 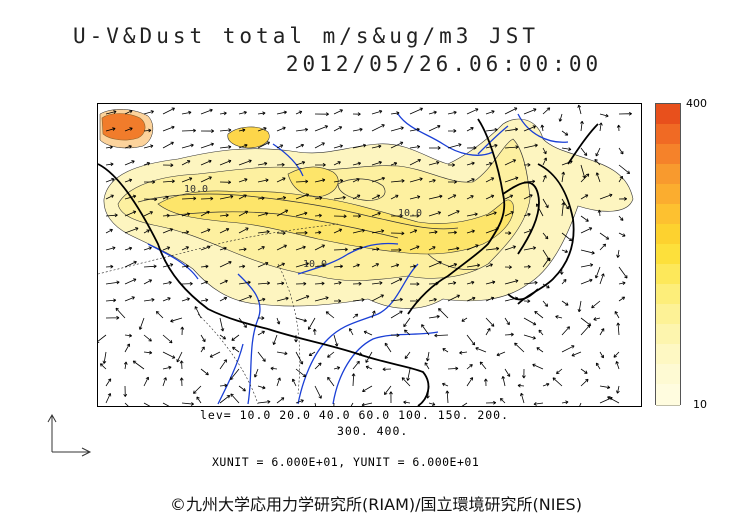 I want to click on vector-unit-axes-icon, so click(x=69, y=434).